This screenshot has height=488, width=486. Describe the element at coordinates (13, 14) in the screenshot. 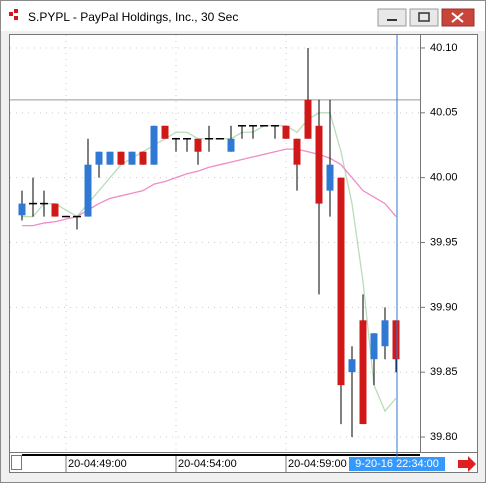

I see `app-icon` at that location.